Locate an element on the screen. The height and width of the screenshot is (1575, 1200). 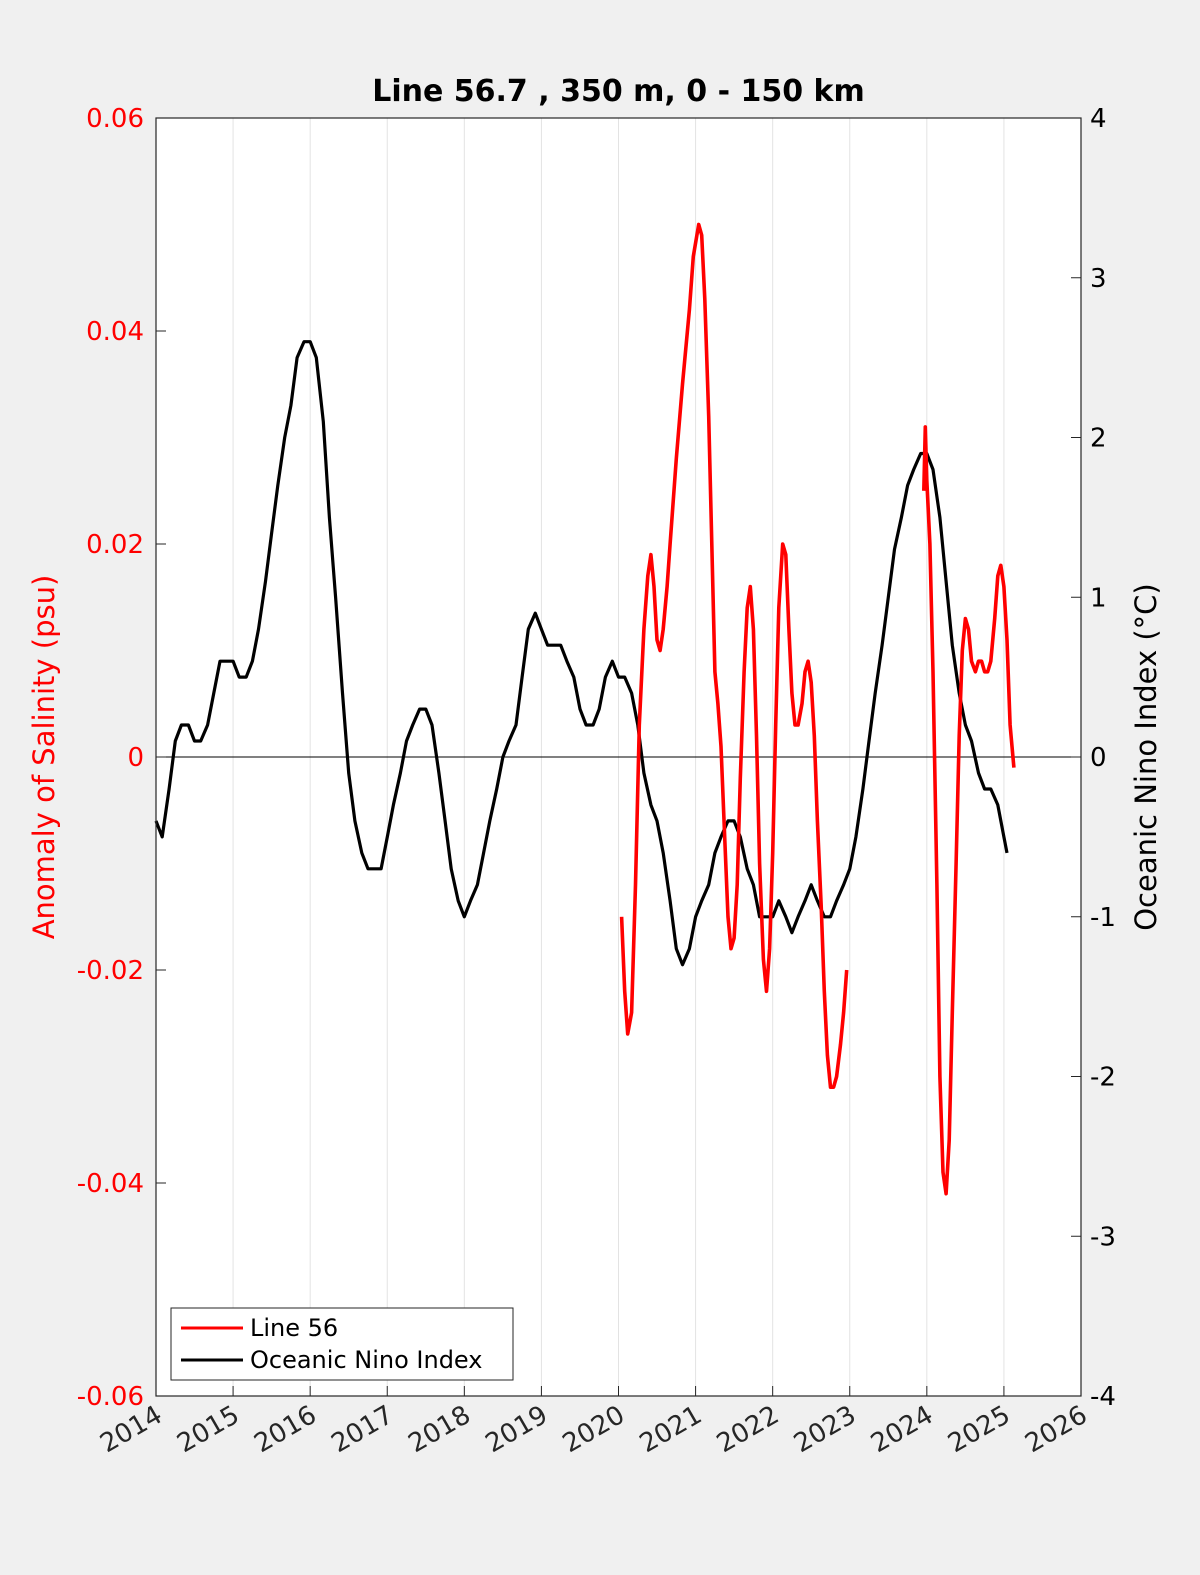
right-axis-label: Oceanic Nino Index (°C) is located at coordinates (1146, 757).